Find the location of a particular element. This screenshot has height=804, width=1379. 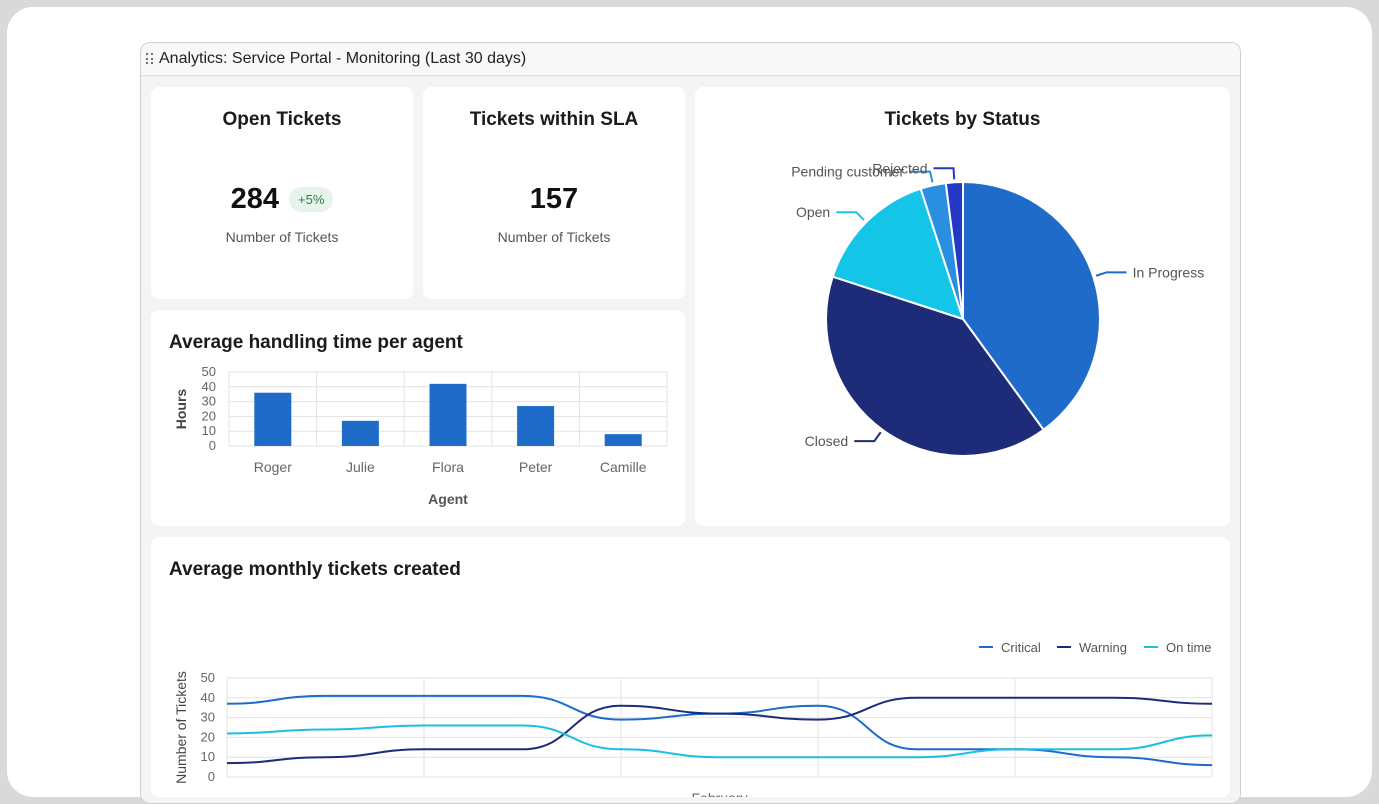

y-axis-label: Number of Tickets is located at coordinates (181, 727).